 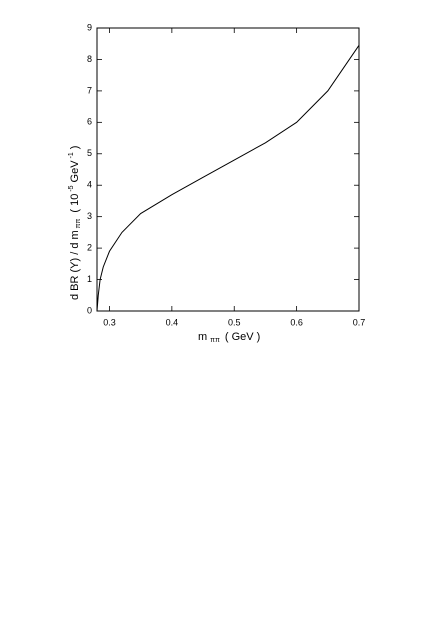 What do you see at coordinates (172, 322) in the screenshot?
I see `x-tick-label: 0.4` at bounding box center [172, 322].